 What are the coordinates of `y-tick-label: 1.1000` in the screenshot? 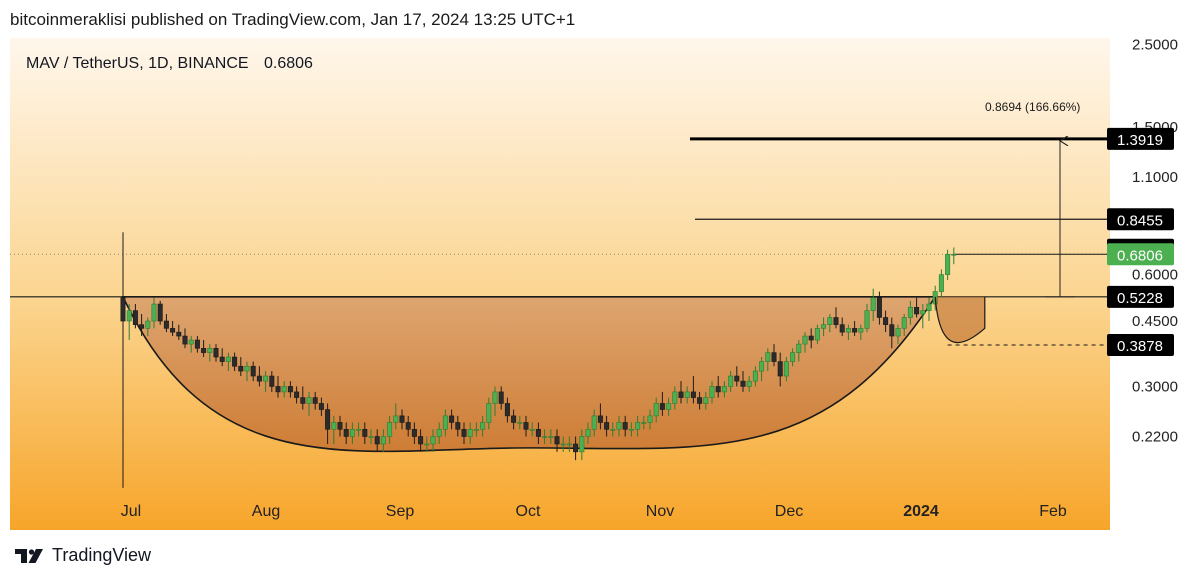 It's located at (1155, 177).